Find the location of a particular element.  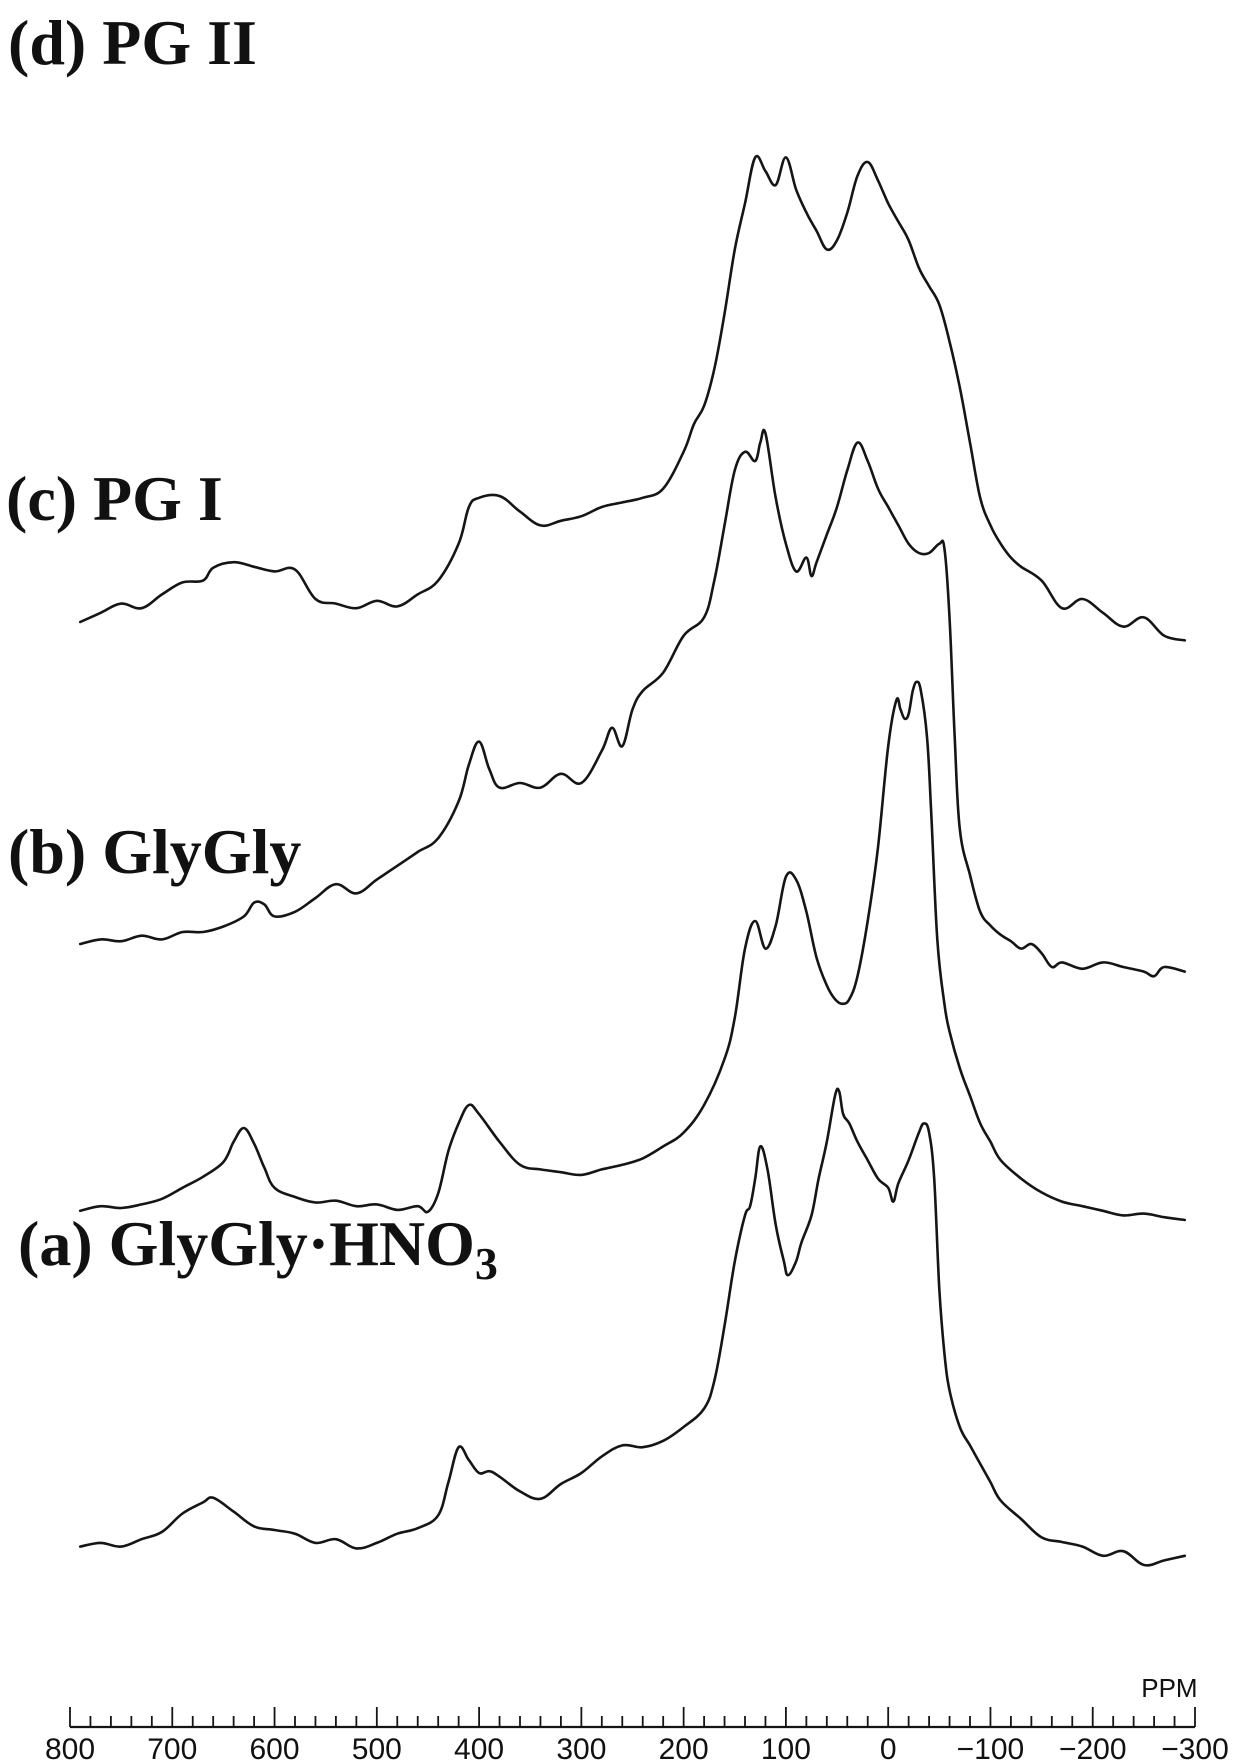

ppm-axis: 800 700 600 500 400 300 200 100 0 −100 −200 −300 PPM is located at coordinates (637, 1718).